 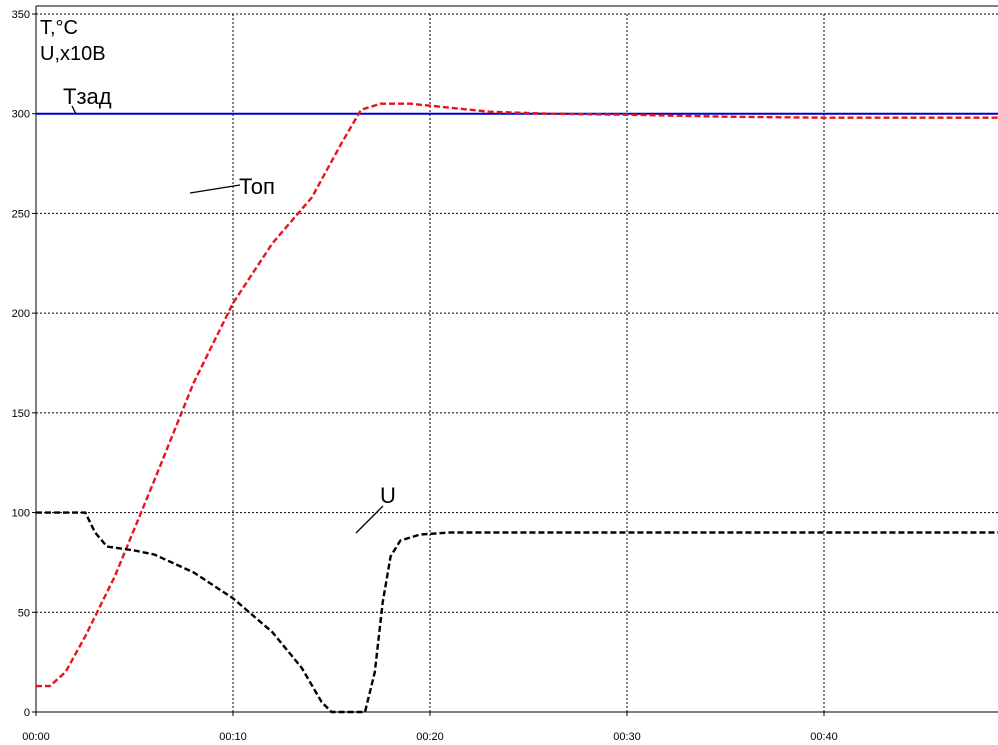 What do you see at coordinates (21, 364) in the screenshot?
I see `y-tick-labels: 0 50 100 150 200 250 300 350` at bounding box center [21, 364].